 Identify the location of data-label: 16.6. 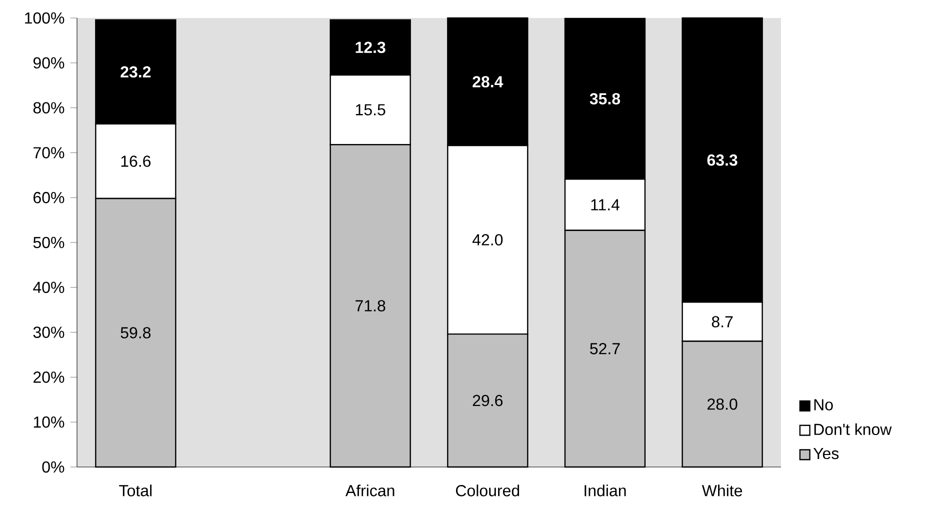
(136, 161).